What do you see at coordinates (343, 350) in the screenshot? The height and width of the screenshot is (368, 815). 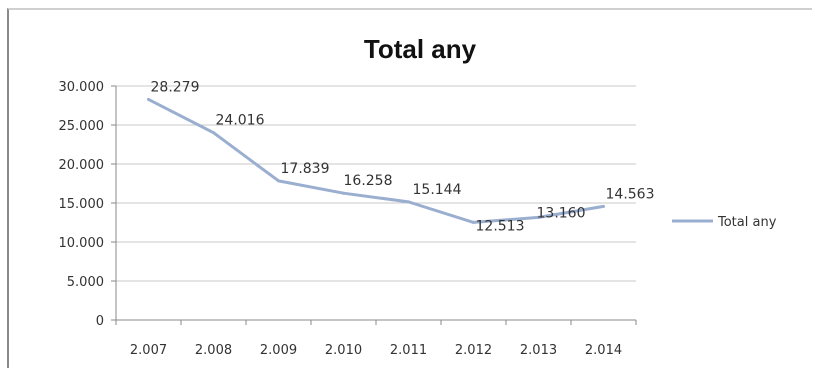 I see `x-tick-label: 2.010` at bounding box center [343, 350].